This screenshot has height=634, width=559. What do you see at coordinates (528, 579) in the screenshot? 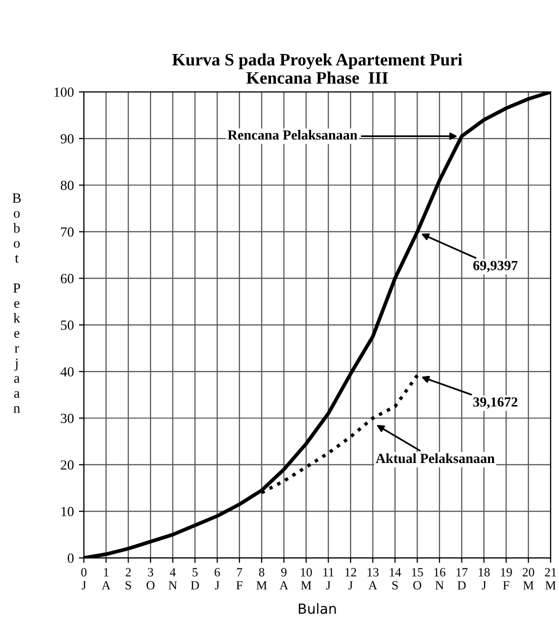
I see `x-tick-label: 20 M` at bounding box center [528, 579].